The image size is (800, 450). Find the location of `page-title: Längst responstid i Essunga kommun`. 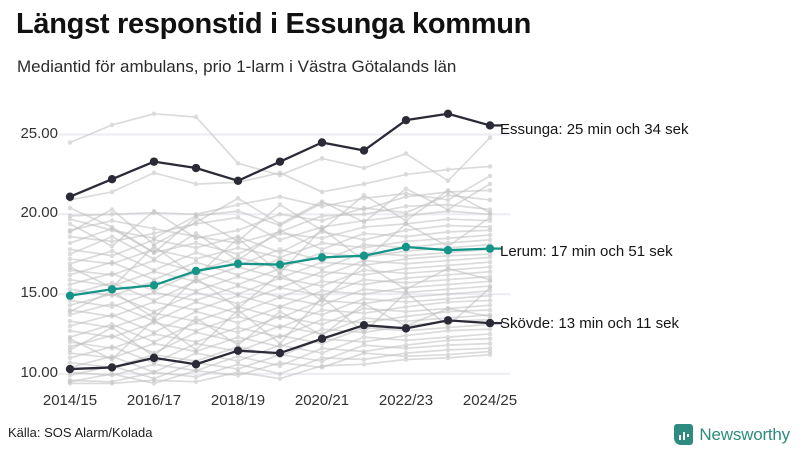

page-title: Längst responstid i Essunga kommun is located at coordinates (274, 24).